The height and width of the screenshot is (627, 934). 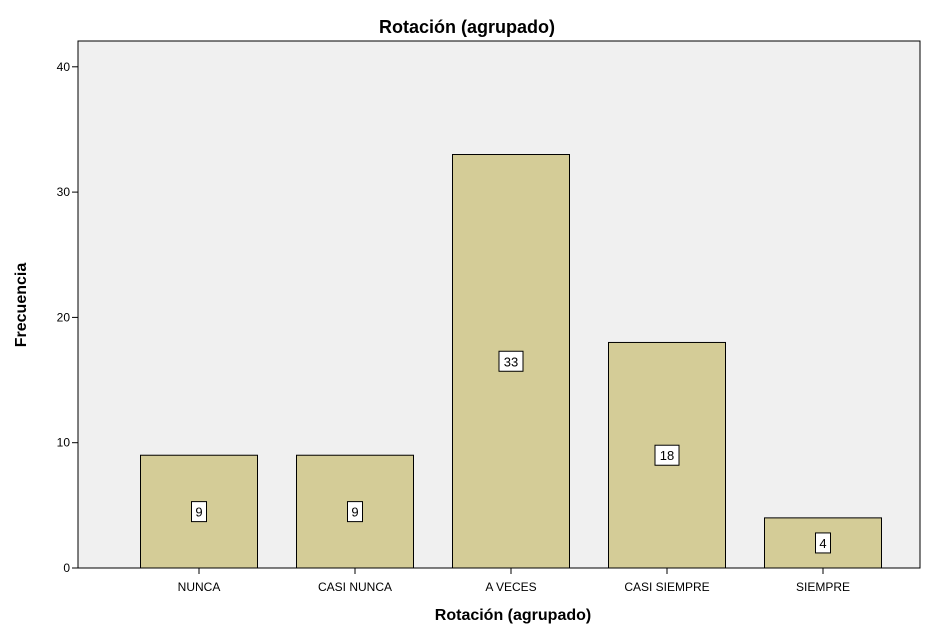 What do you see at coordinates (64, 317) in the screenshot?
I see `y-tick-label: 20` at bounding box center [64, 317].